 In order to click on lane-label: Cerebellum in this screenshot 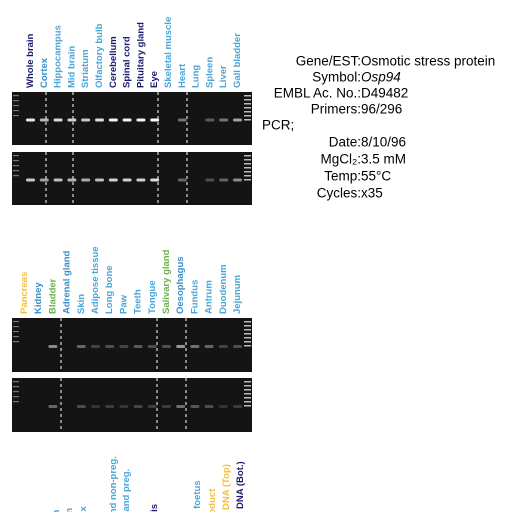, I will do `click(113, 62)`.